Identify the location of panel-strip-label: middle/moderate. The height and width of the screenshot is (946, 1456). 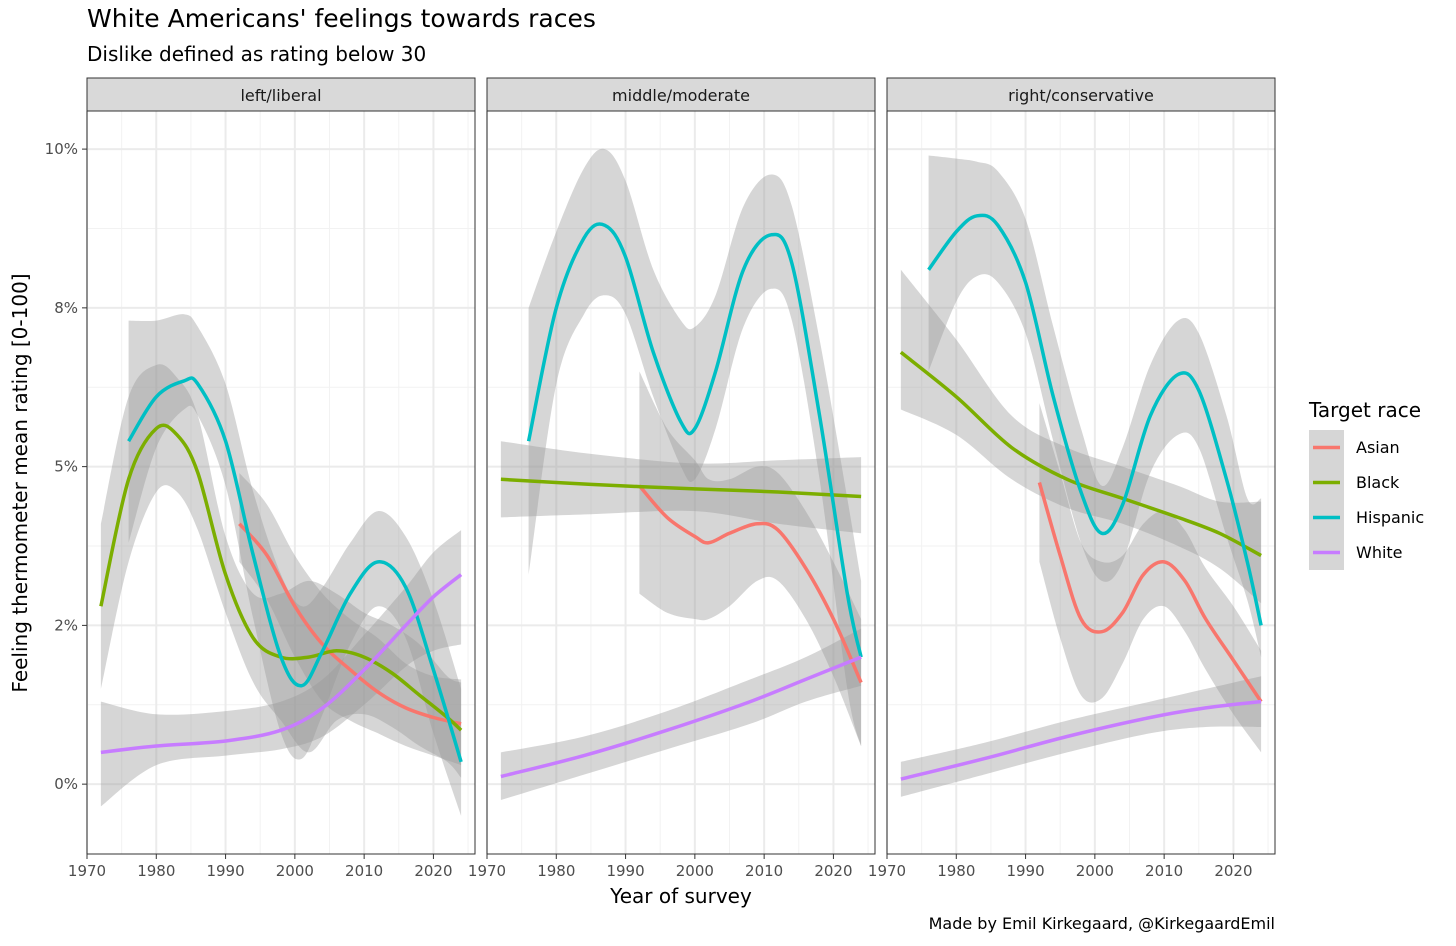
(681, 95).